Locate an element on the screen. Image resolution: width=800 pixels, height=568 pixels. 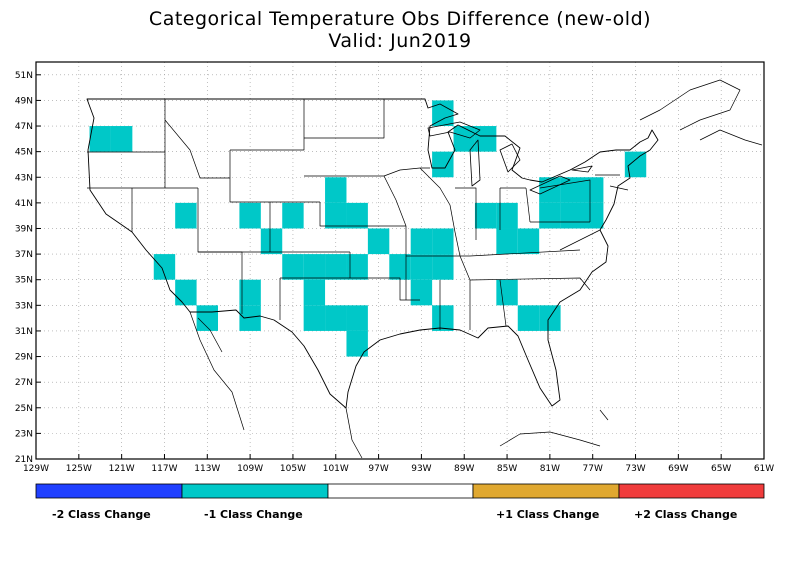
lon-tick-label: 73W is located at coordinates (635, 469).